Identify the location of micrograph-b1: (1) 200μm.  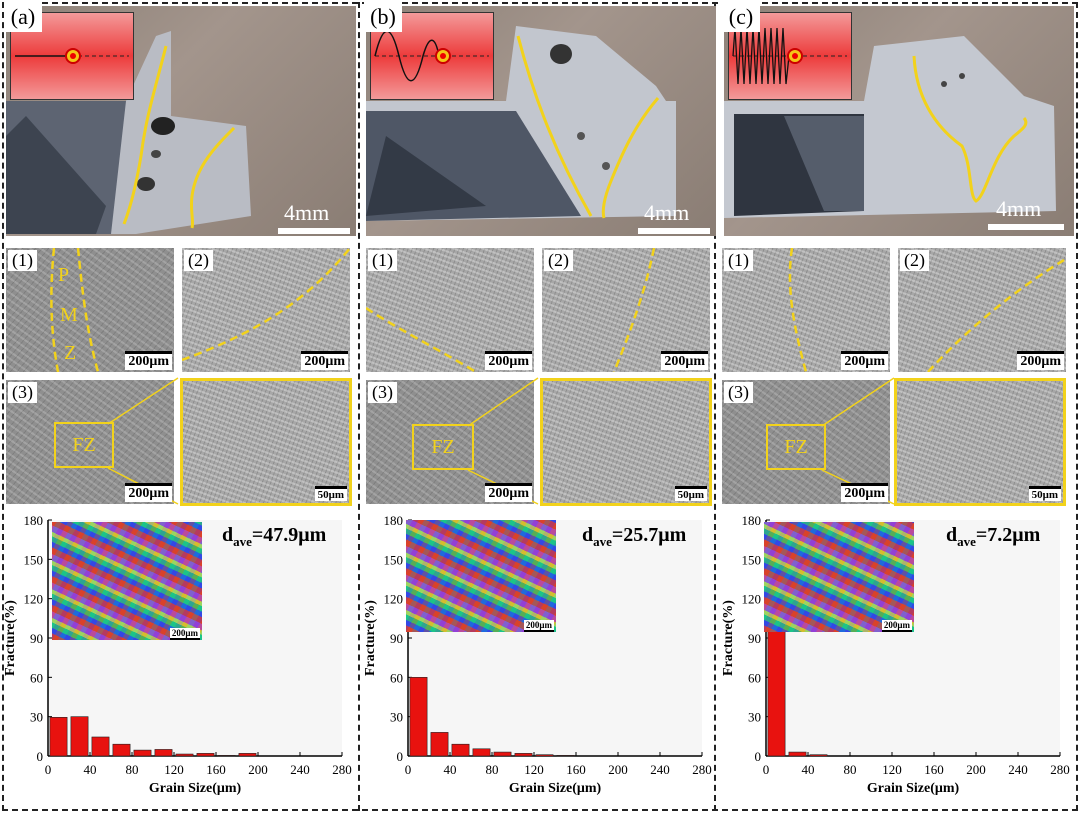
(450, 310).